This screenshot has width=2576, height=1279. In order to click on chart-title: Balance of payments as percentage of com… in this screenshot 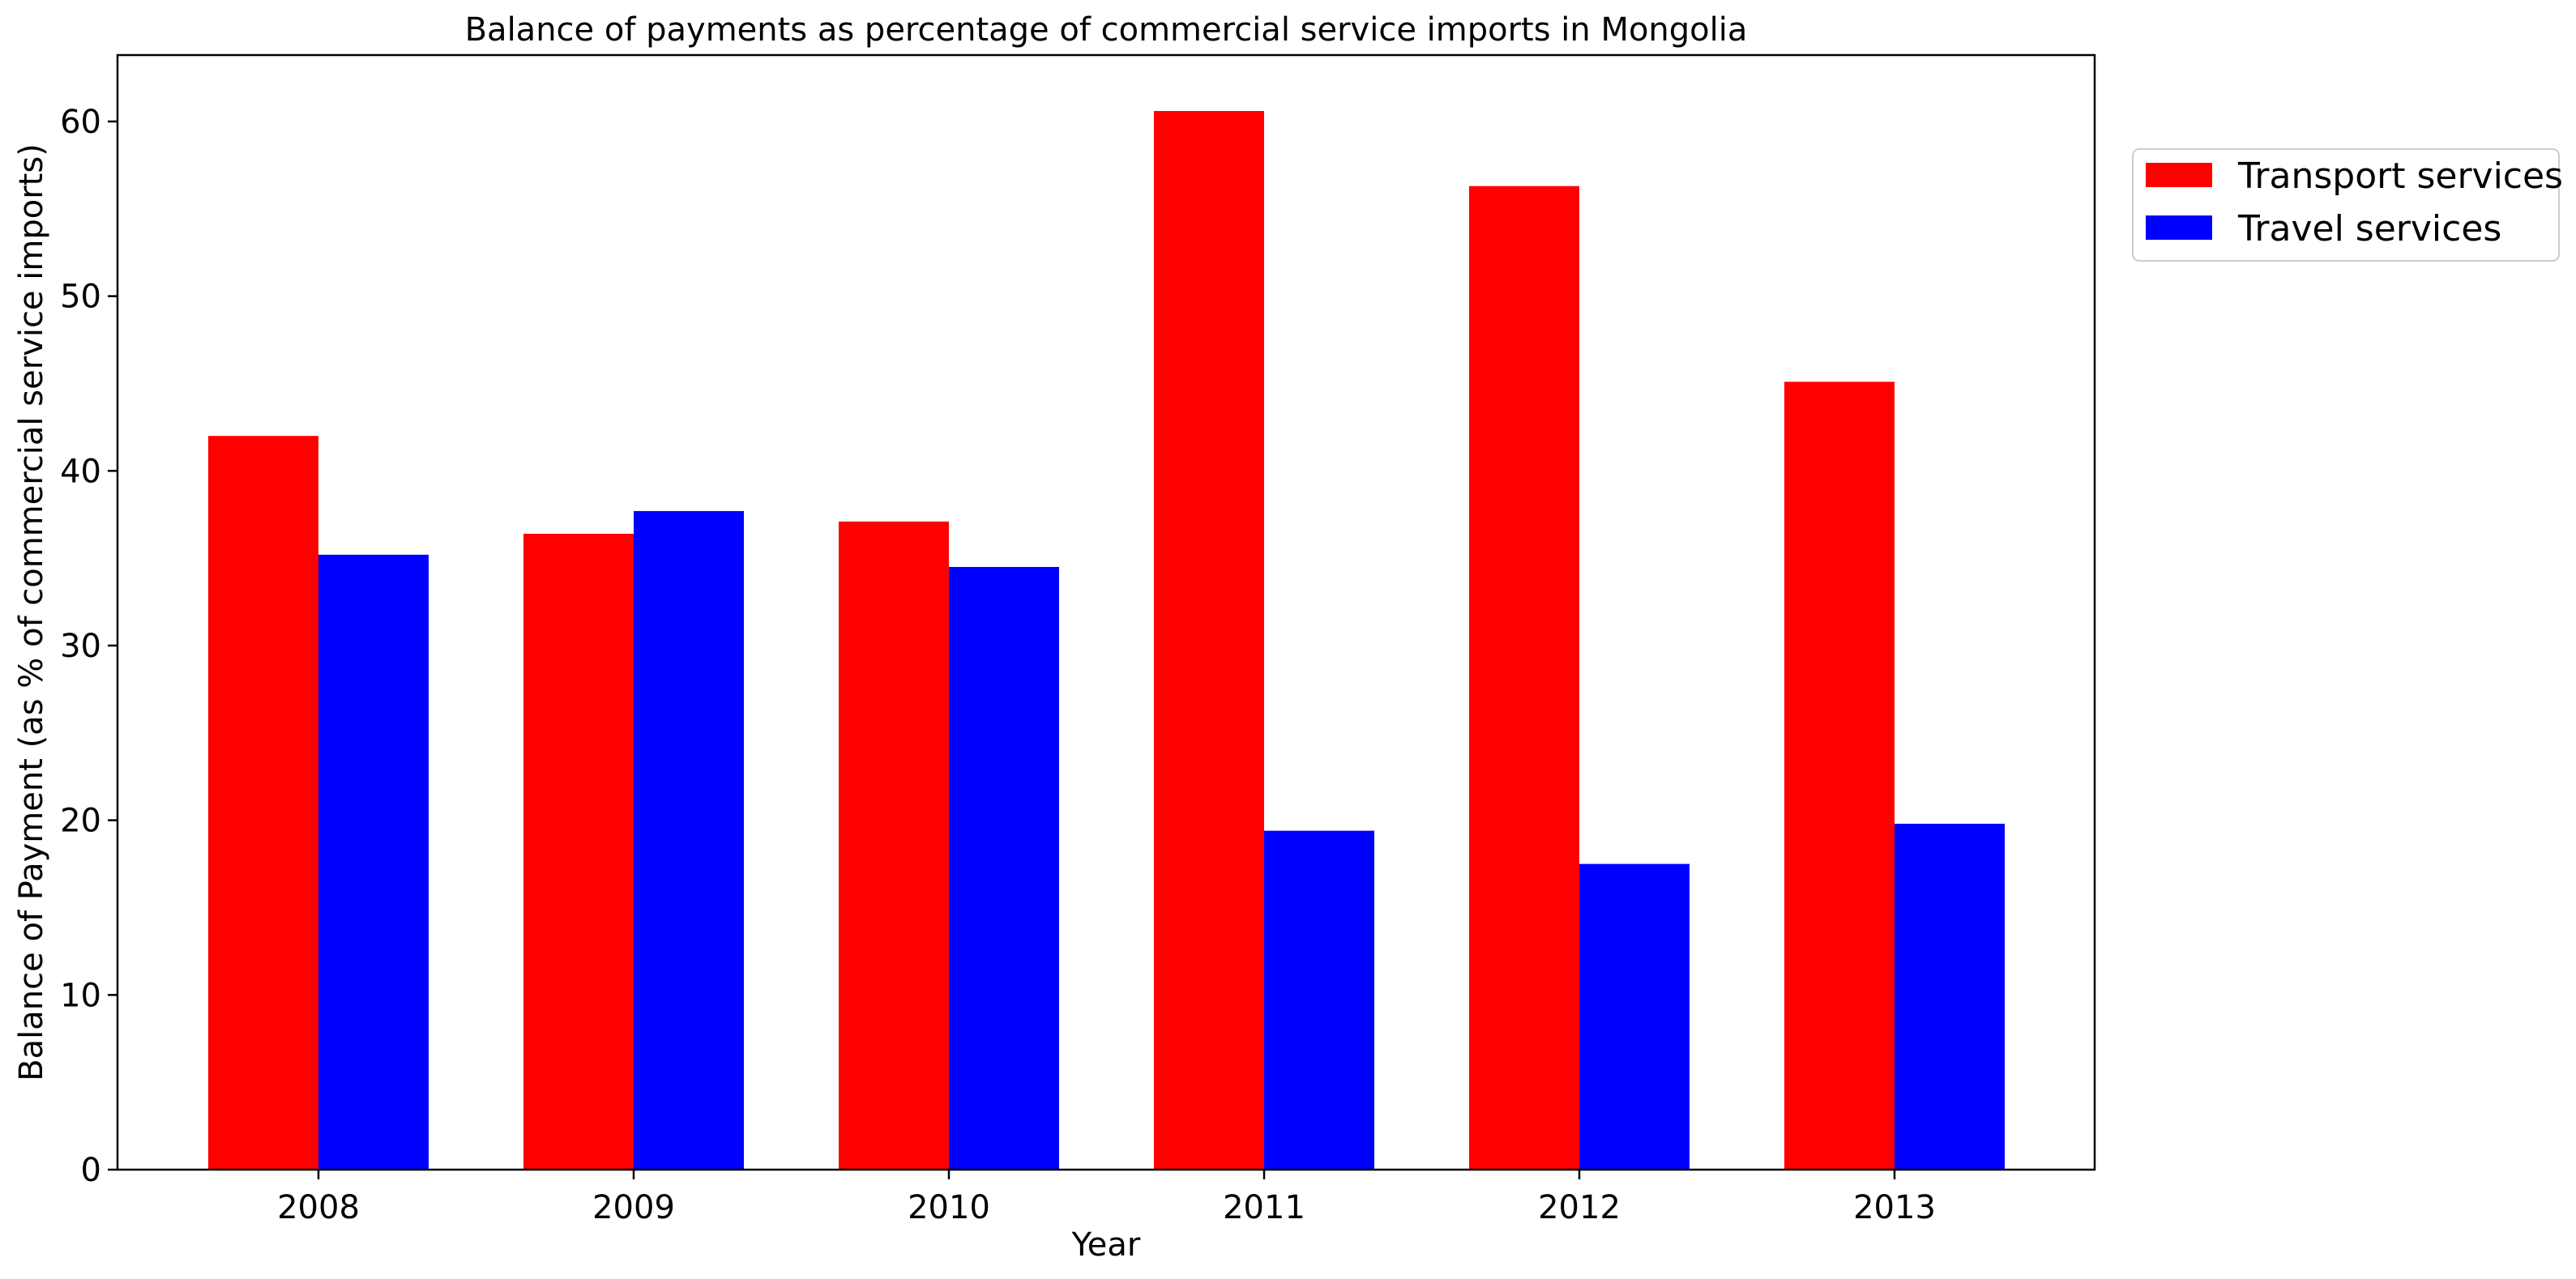, I will do `click(1106, 30)`.